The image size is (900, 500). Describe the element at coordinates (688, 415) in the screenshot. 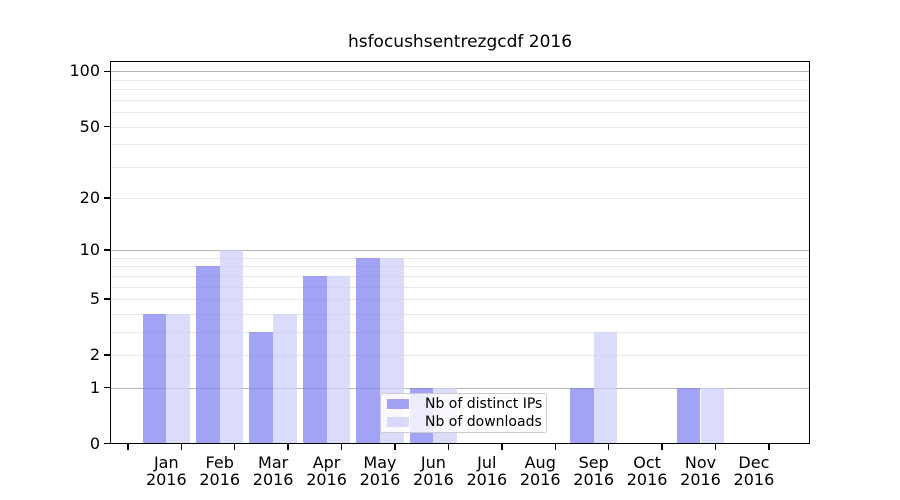

I see `bar-distinct-ips-nov` at that location.